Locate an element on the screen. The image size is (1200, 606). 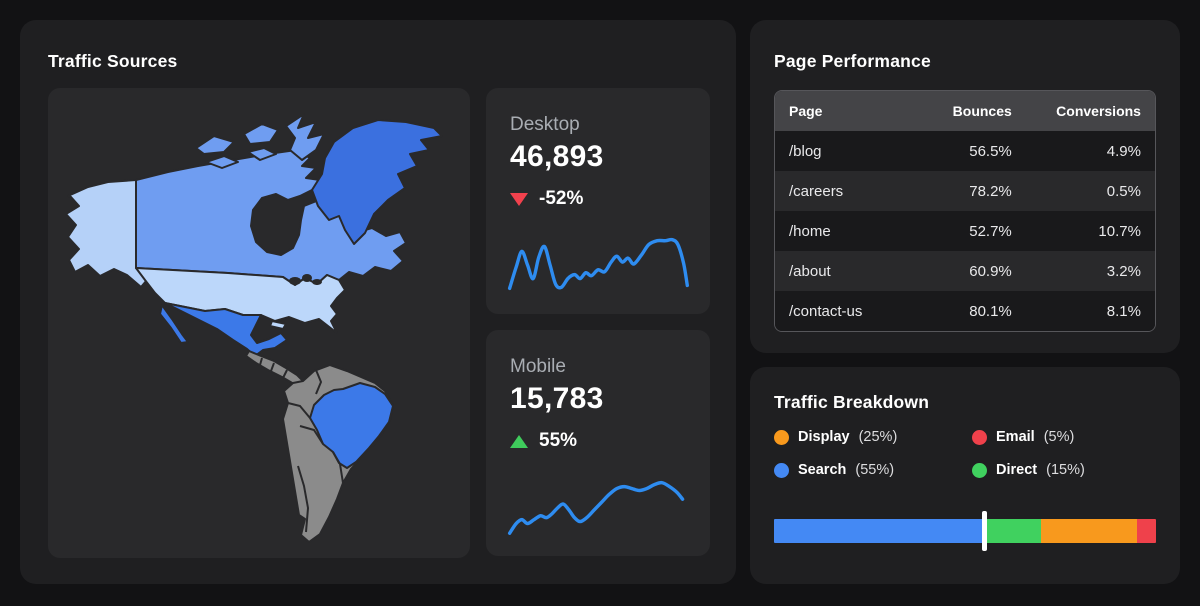
bar-segment-email is located at coordinates (1146, 531).